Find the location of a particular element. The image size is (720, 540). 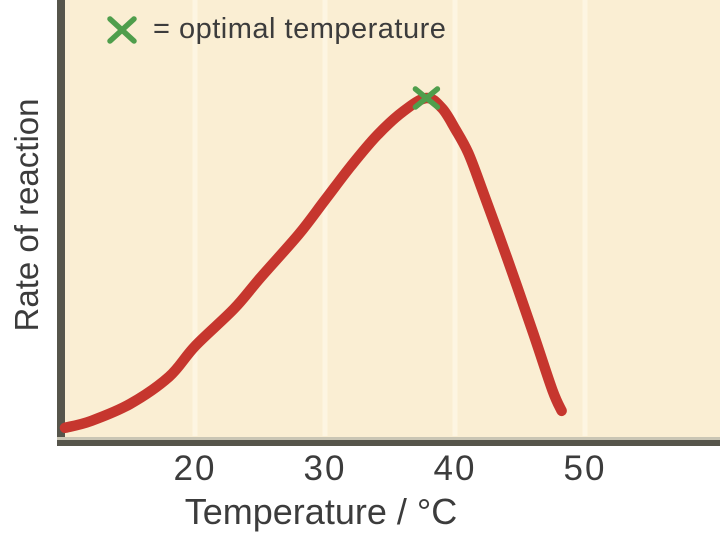

x-tick-40: 40 is located at coordinates (455, 468).